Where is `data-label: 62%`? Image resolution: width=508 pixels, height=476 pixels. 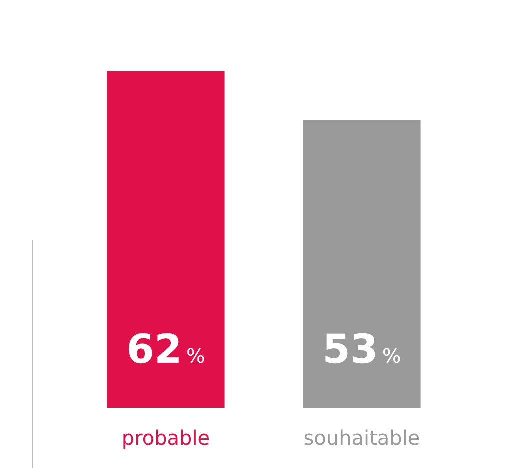
data-label: 62% is located at coordinates (166, 350).